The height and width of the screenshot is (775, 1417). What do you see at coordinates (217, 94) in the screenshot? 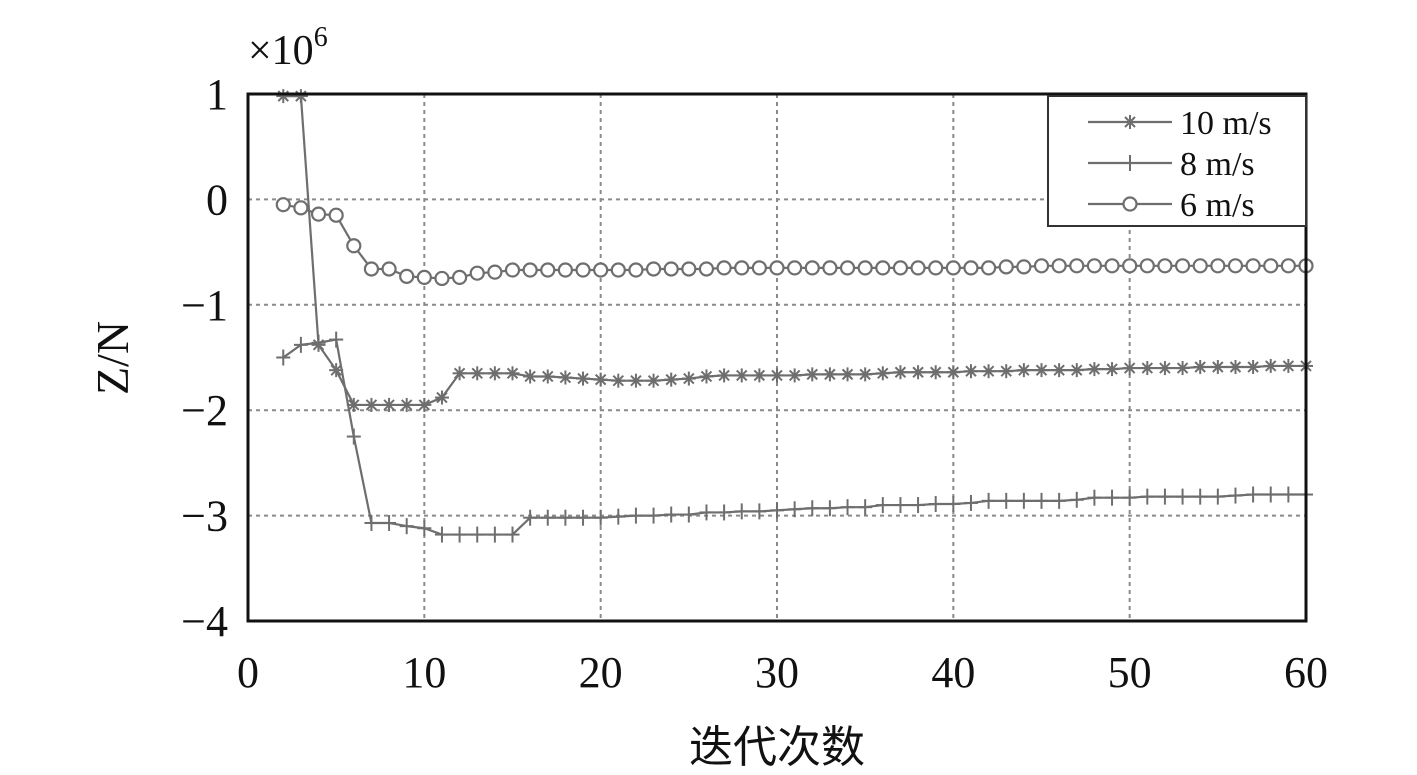
I see `y-tick-label: 1` at bounding box center [217, 94].